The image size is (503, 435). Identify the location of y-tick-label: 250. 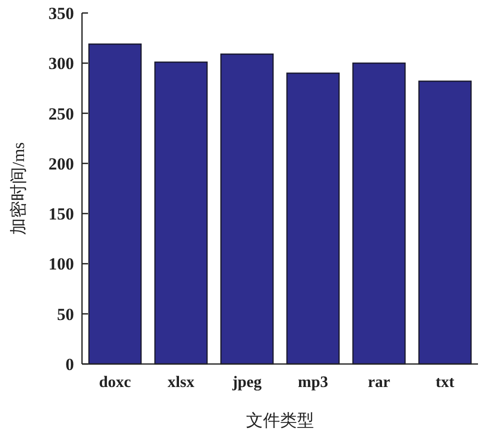
(61, 114).